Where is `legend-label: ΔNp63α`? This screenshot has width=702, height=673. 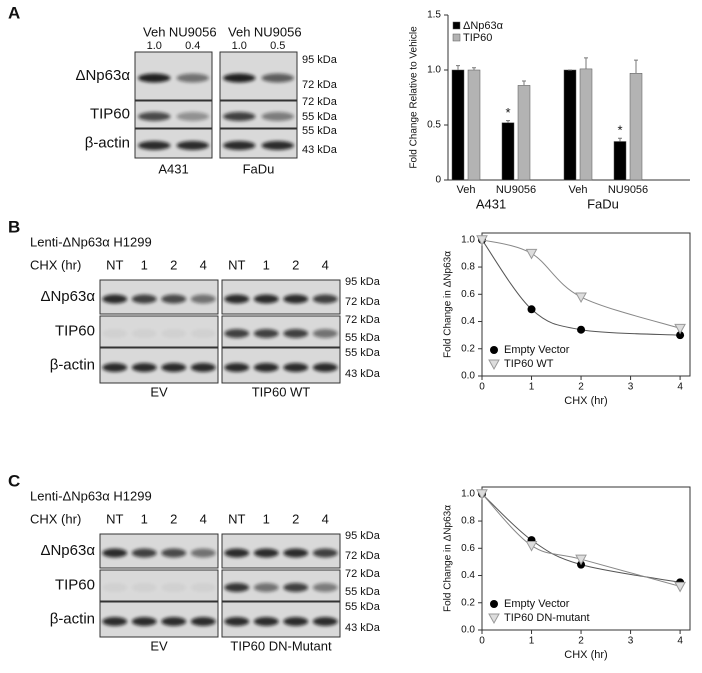
legend-label: ΔNp63α is located at coordinates (483, 26).